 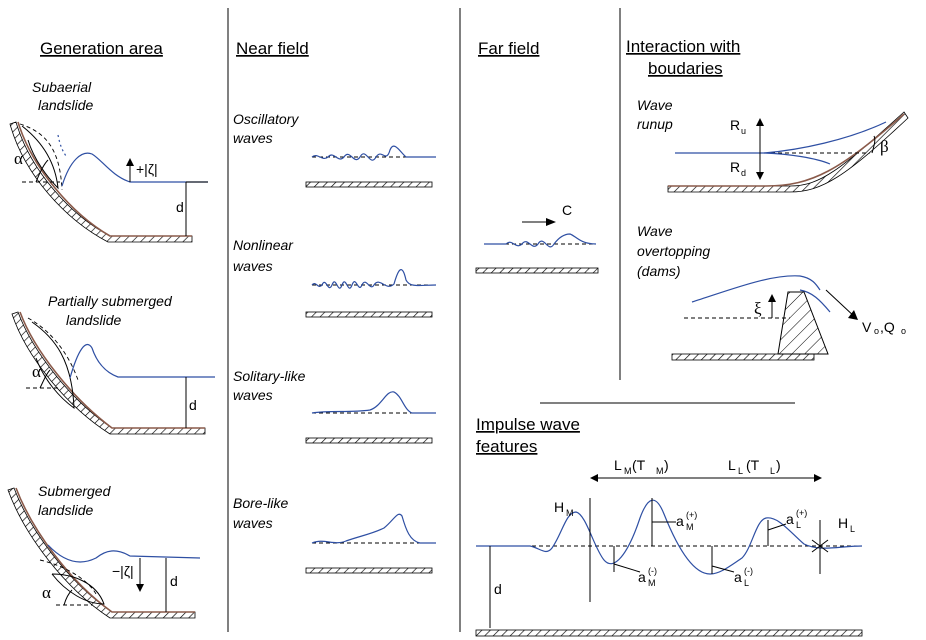 I want to click on aL-plus-sup: (+), so click(x=801, y=513).